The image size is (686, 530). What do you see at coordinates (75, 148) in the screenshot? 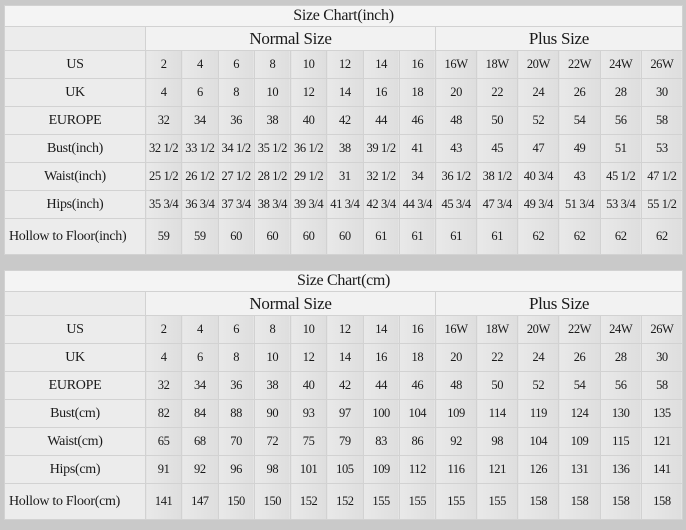
I see `row-label: Bust(inch)` at bounding box center [75, 148].